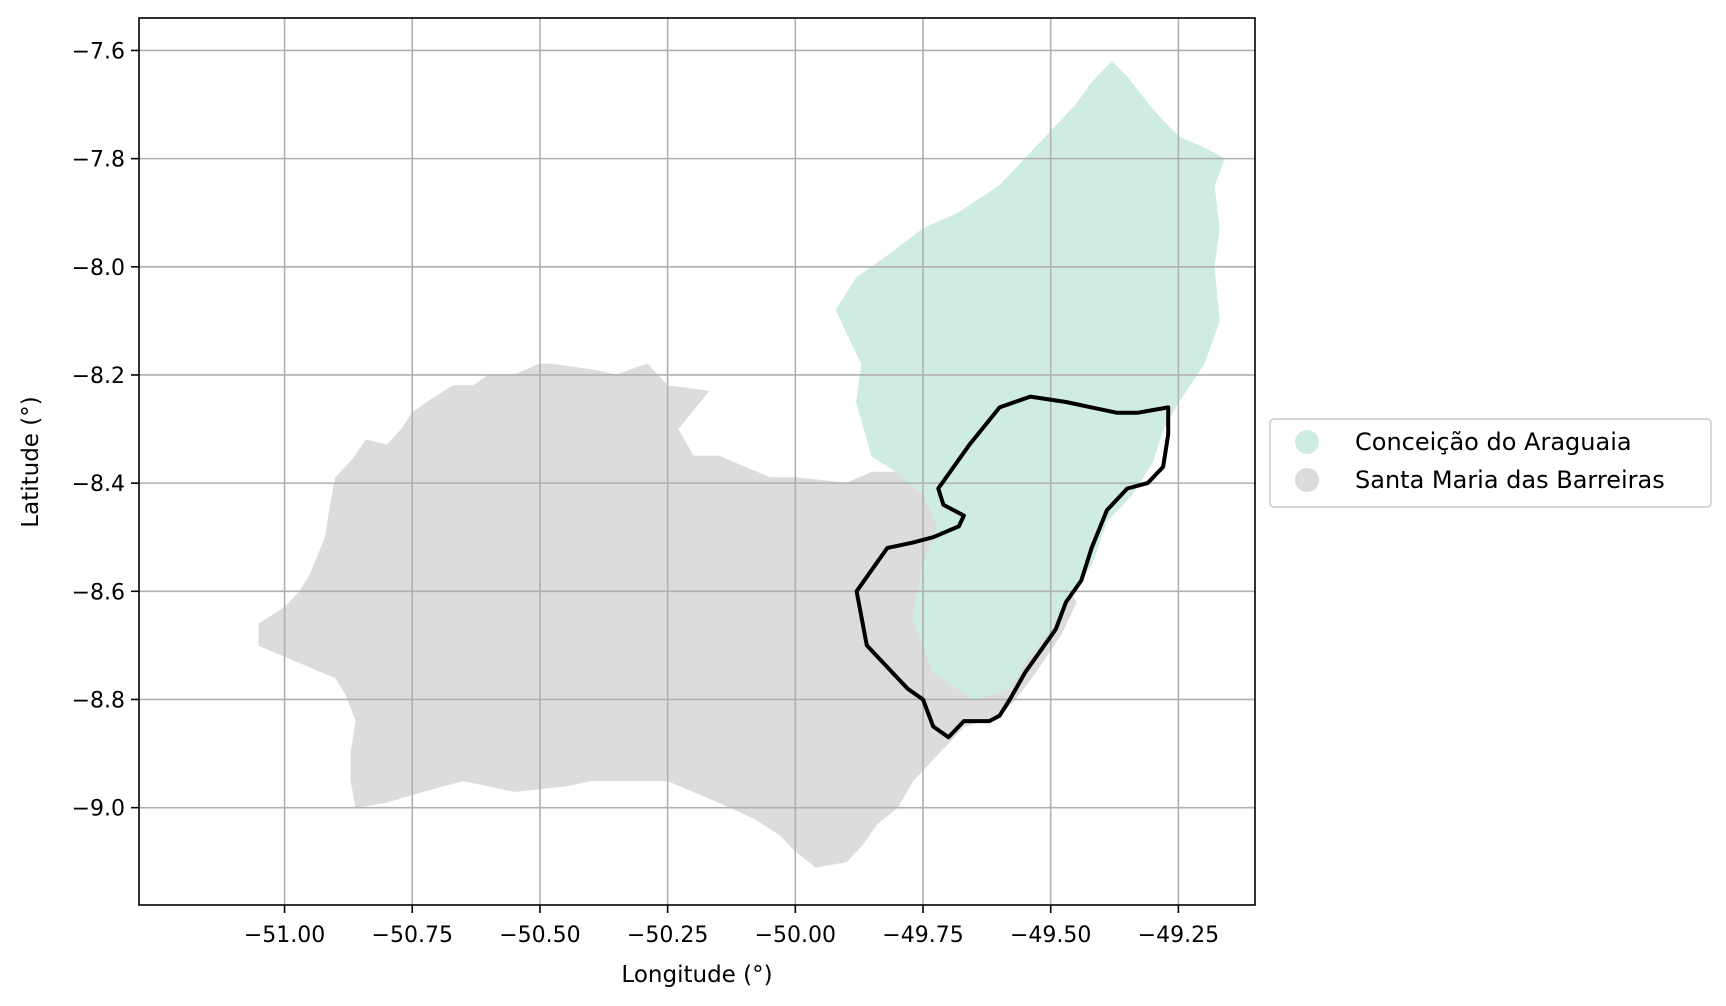 The width and height of the screenshot is (1726, 1006). I want to click on y-axis-ticks: −7.6 −7.8 −8.0 −8.2 −8.4 −8.6 −8.8 −9.0, so click(105, 430).